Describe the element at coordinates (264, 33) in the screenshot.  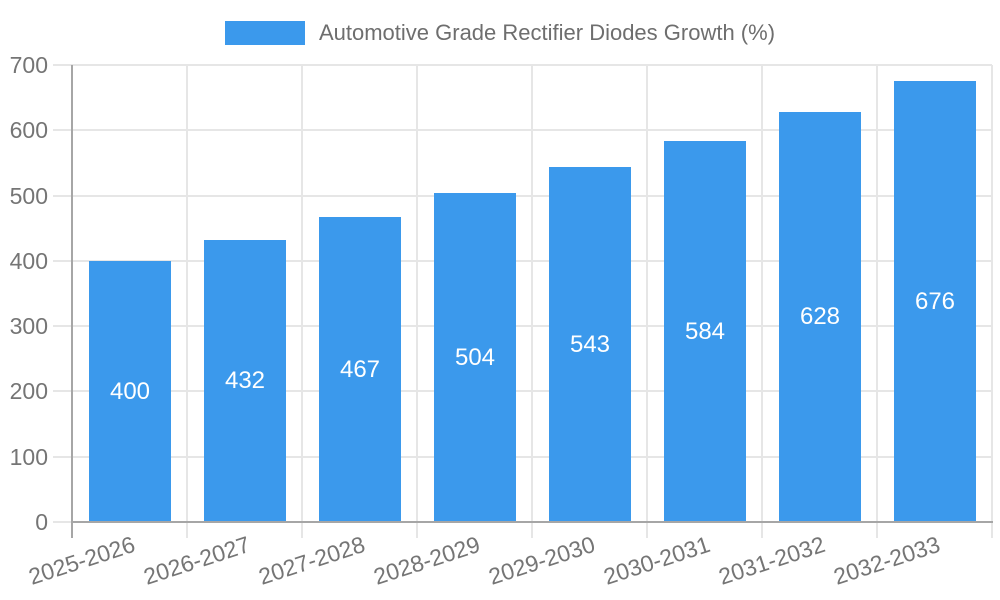
I see `legend-swatch-icon` at that location.